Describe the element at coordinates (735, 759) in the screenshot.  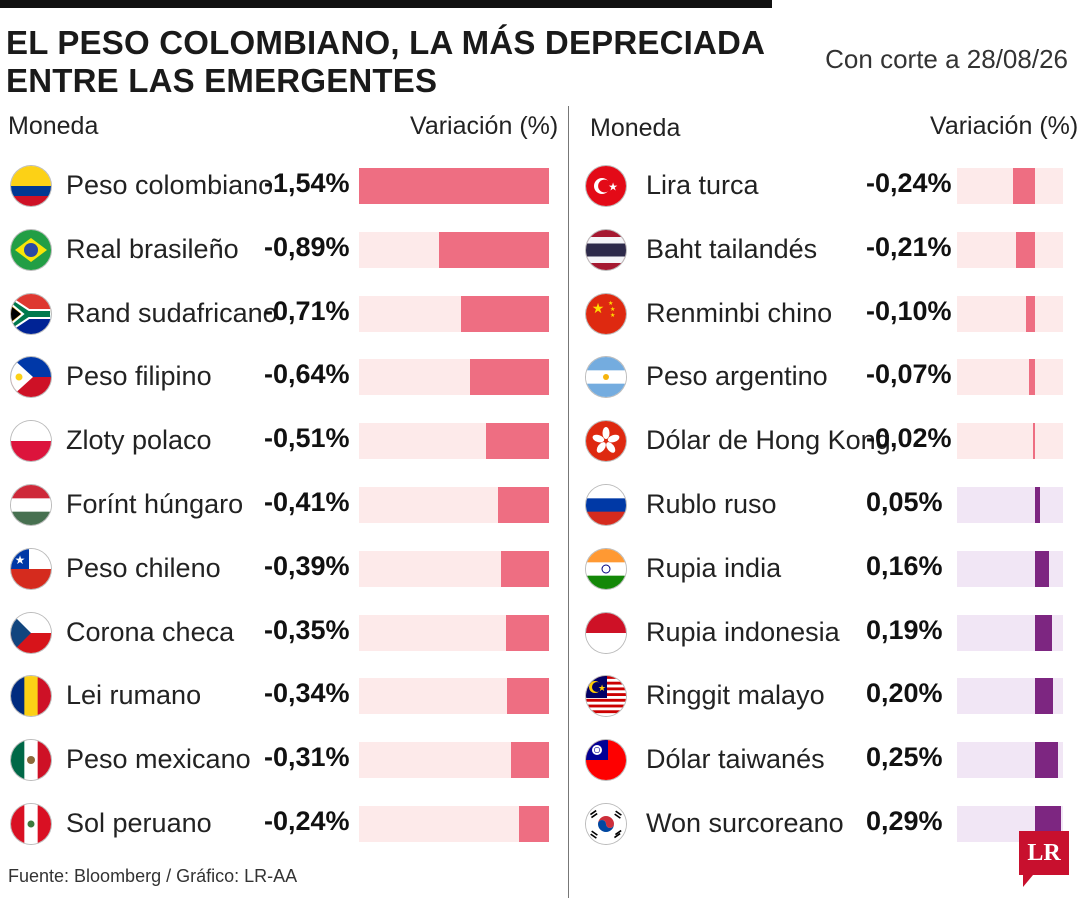
I see `currency-name: Dólar taiwanés` at that location.